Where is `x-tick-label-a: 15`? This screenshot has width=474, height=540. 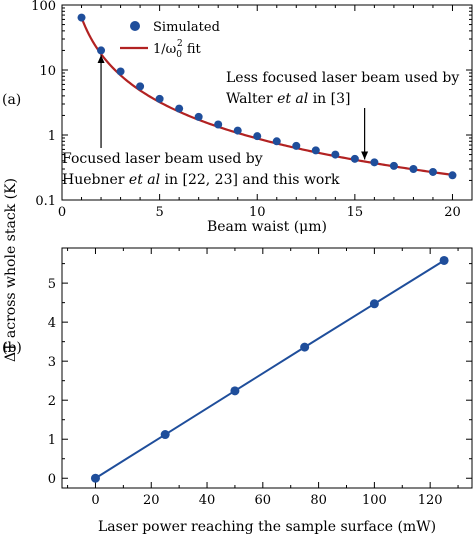
x-tick-label-a: 15 is located at coordinates (355, 212).